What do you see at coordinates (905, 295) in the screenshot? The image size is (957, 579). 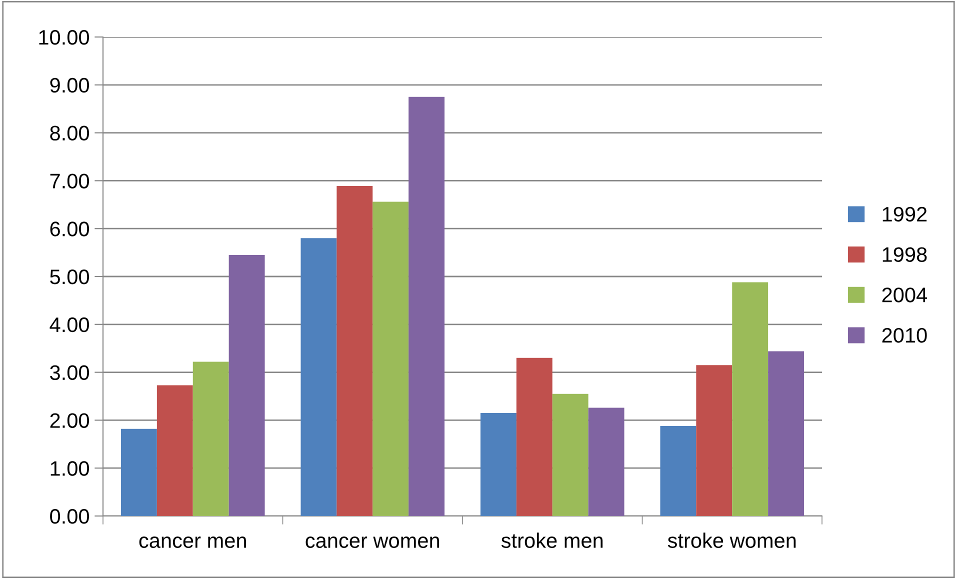 I see `legend-label: 2004` at bounding box center [905, 295].